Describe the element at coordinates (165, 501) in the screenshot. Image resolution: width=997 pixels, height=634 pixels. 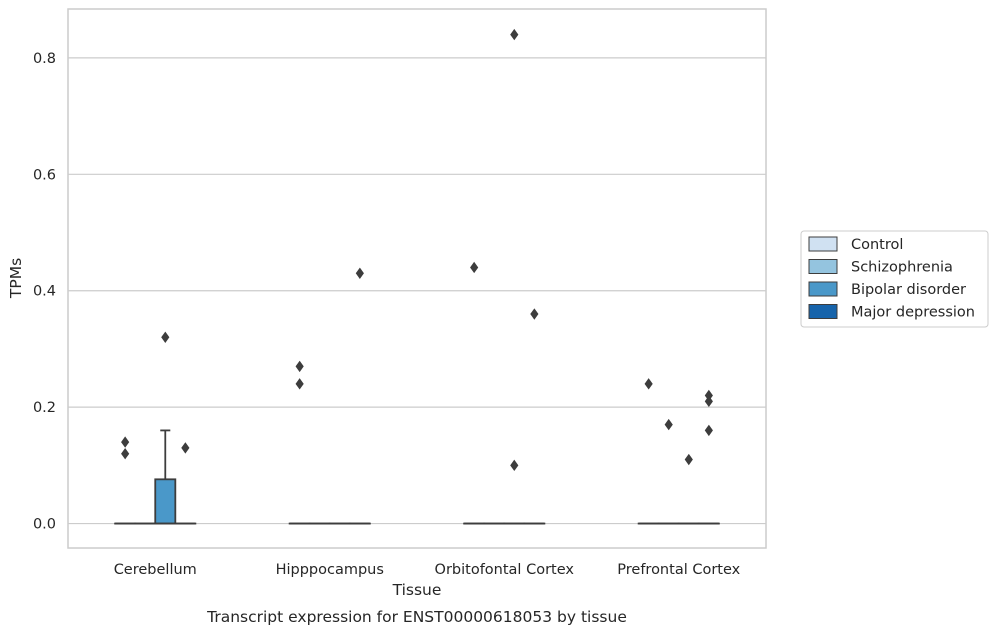
I see `box-body` at that location.